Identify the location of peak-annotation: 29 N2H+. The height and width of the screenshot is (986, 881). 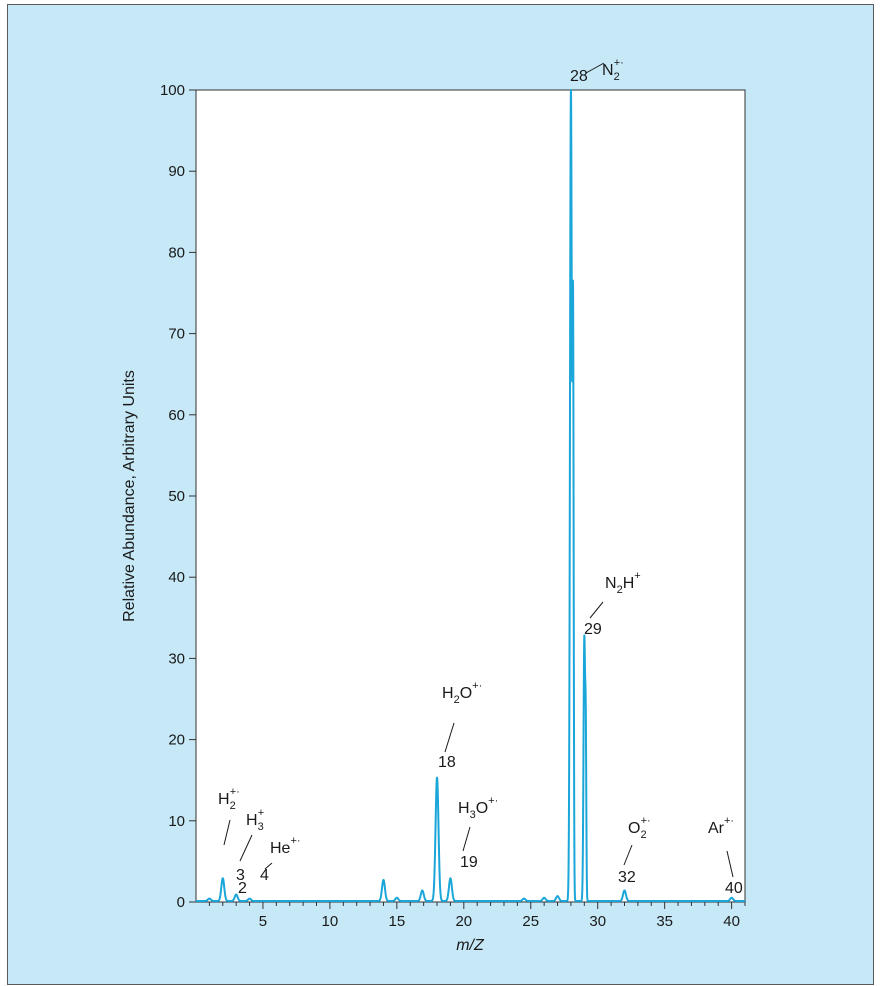
(612, 604).